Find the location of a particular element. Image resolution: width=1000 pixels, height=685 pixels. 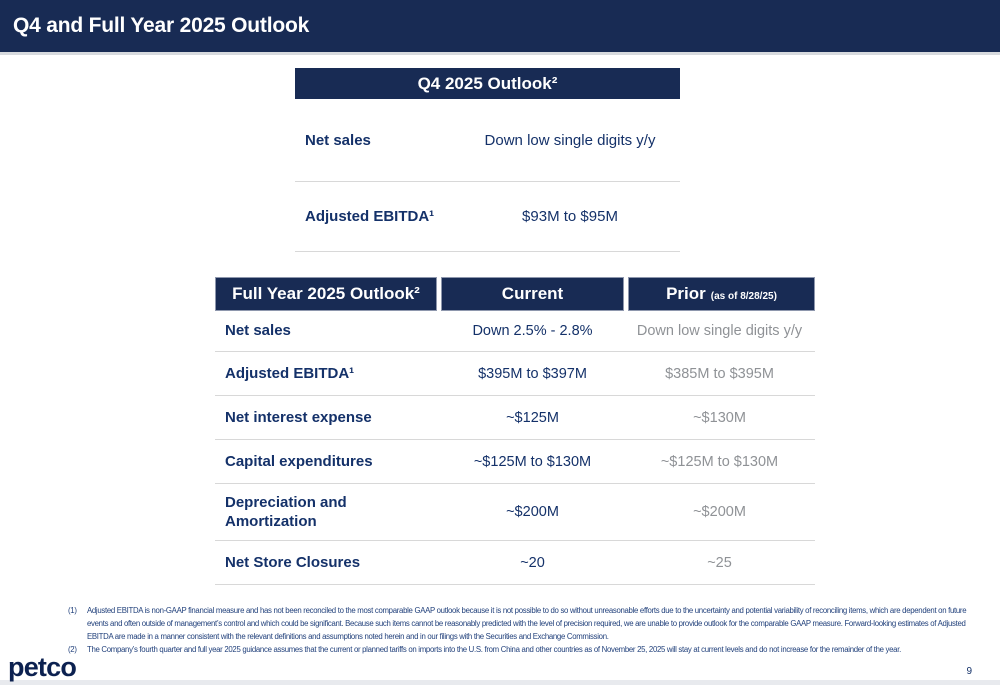

row-prior-value: ~$125M to $130M is located at coordinates (719, 461).